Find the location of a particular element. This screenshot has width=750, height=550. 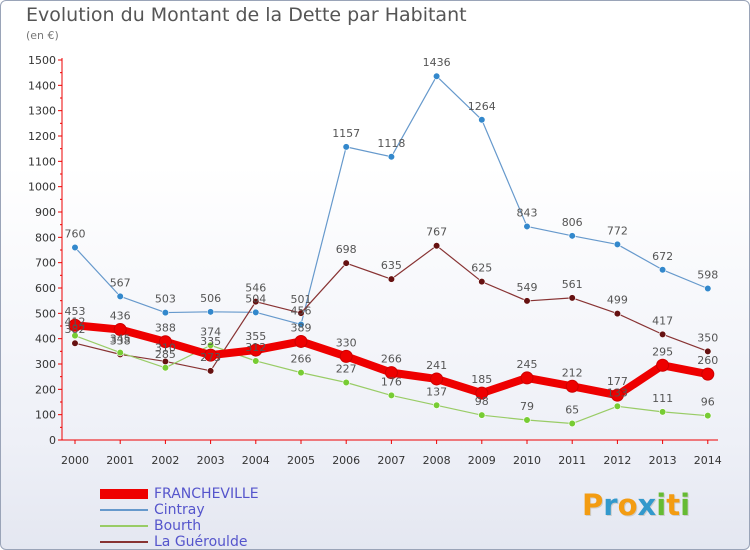

data-label: 310 is located at coordinates (165, 347).